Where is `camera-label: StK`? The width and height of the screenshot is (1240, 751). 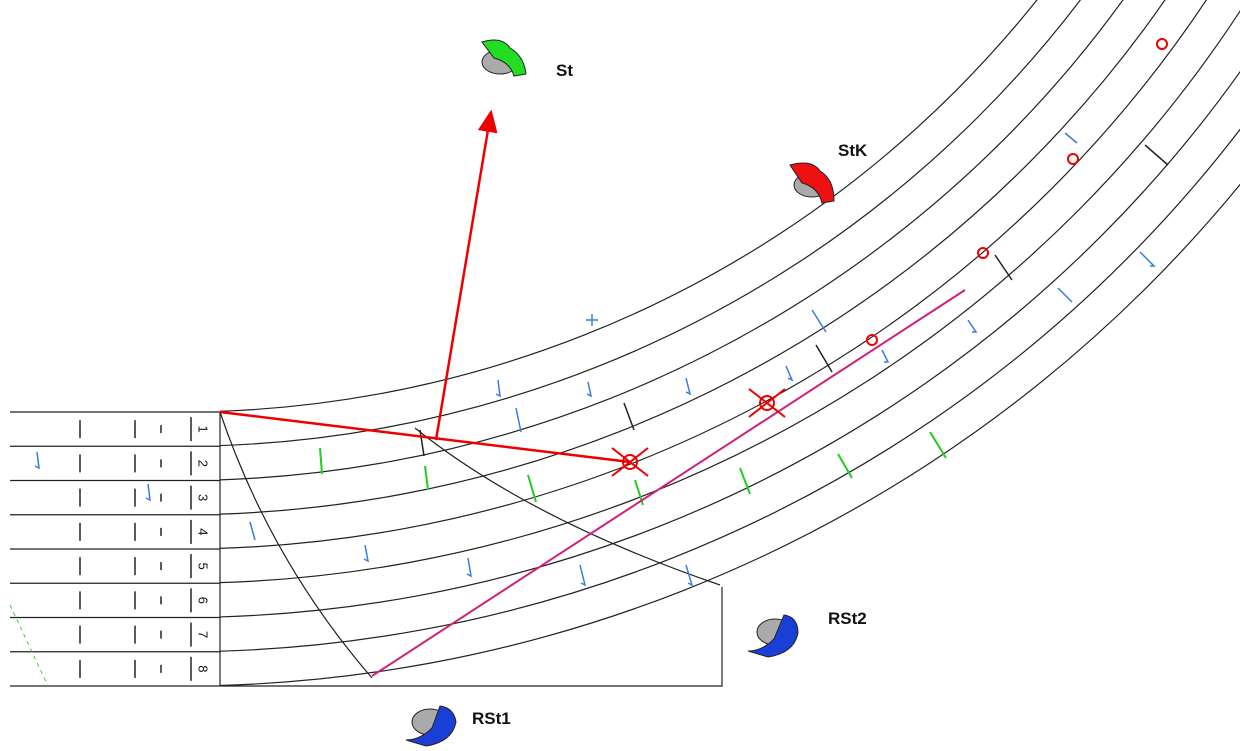 camera-label: StK is located at coordinates (853, 150).